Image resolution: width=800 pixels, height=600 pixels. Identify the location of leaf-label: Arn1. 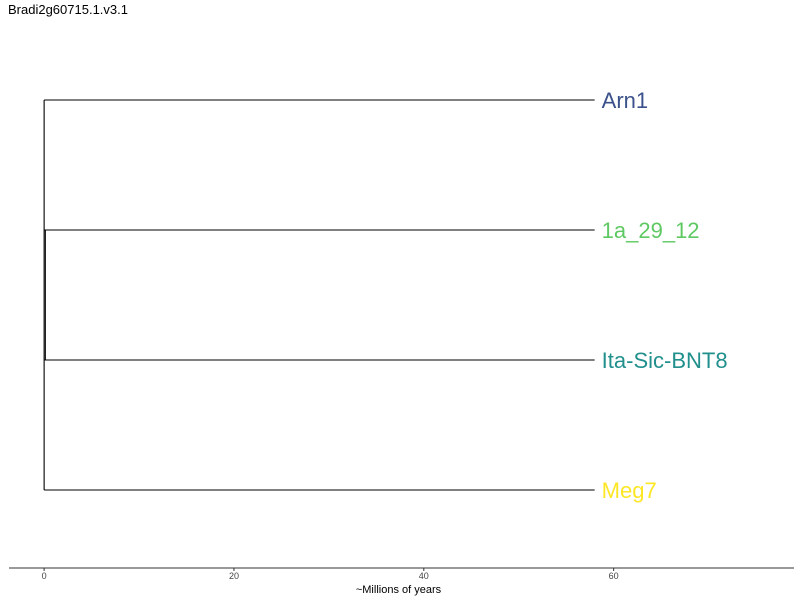
(625, 100).